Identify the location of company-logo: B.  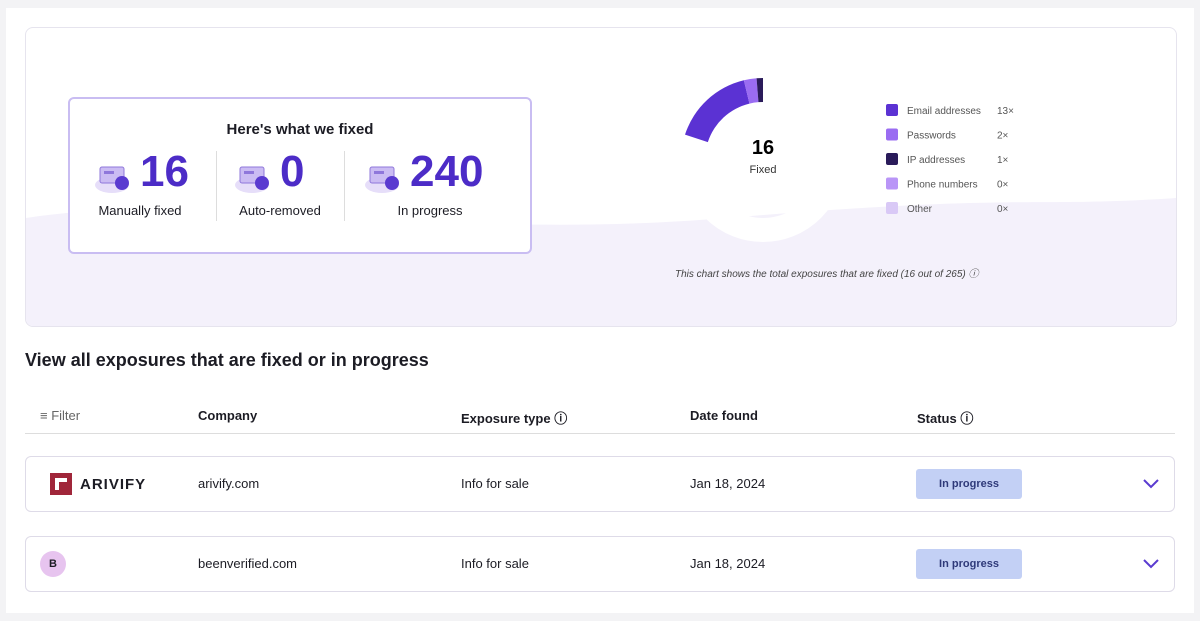
(53, 564).